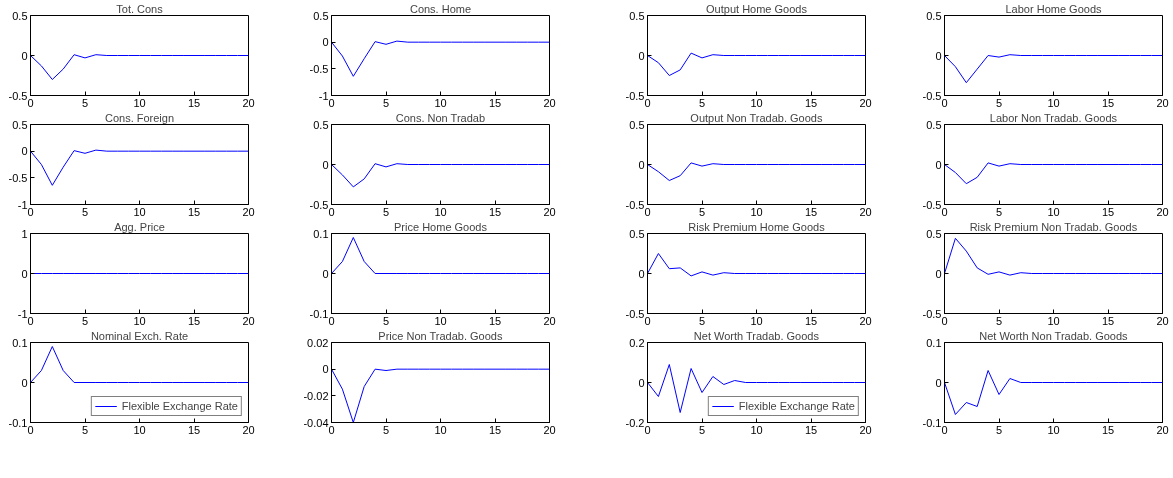  What do you see at coordinates (440, 9) in the screenshot?
I see `chart-title: Cons. Home` at bounding box center [440, 9].